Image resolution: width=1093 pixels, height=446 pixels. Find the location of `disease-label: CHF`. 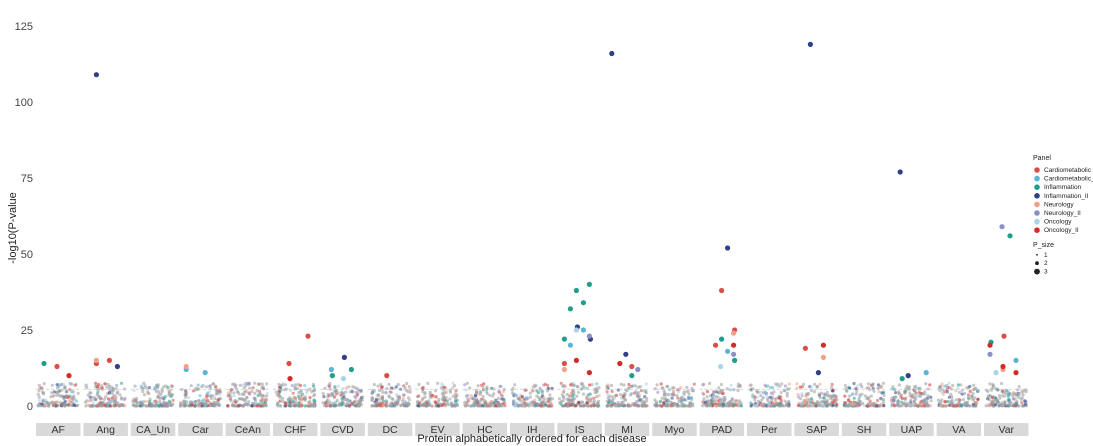

disease-label: CHF is located at coordinates (295, 430).